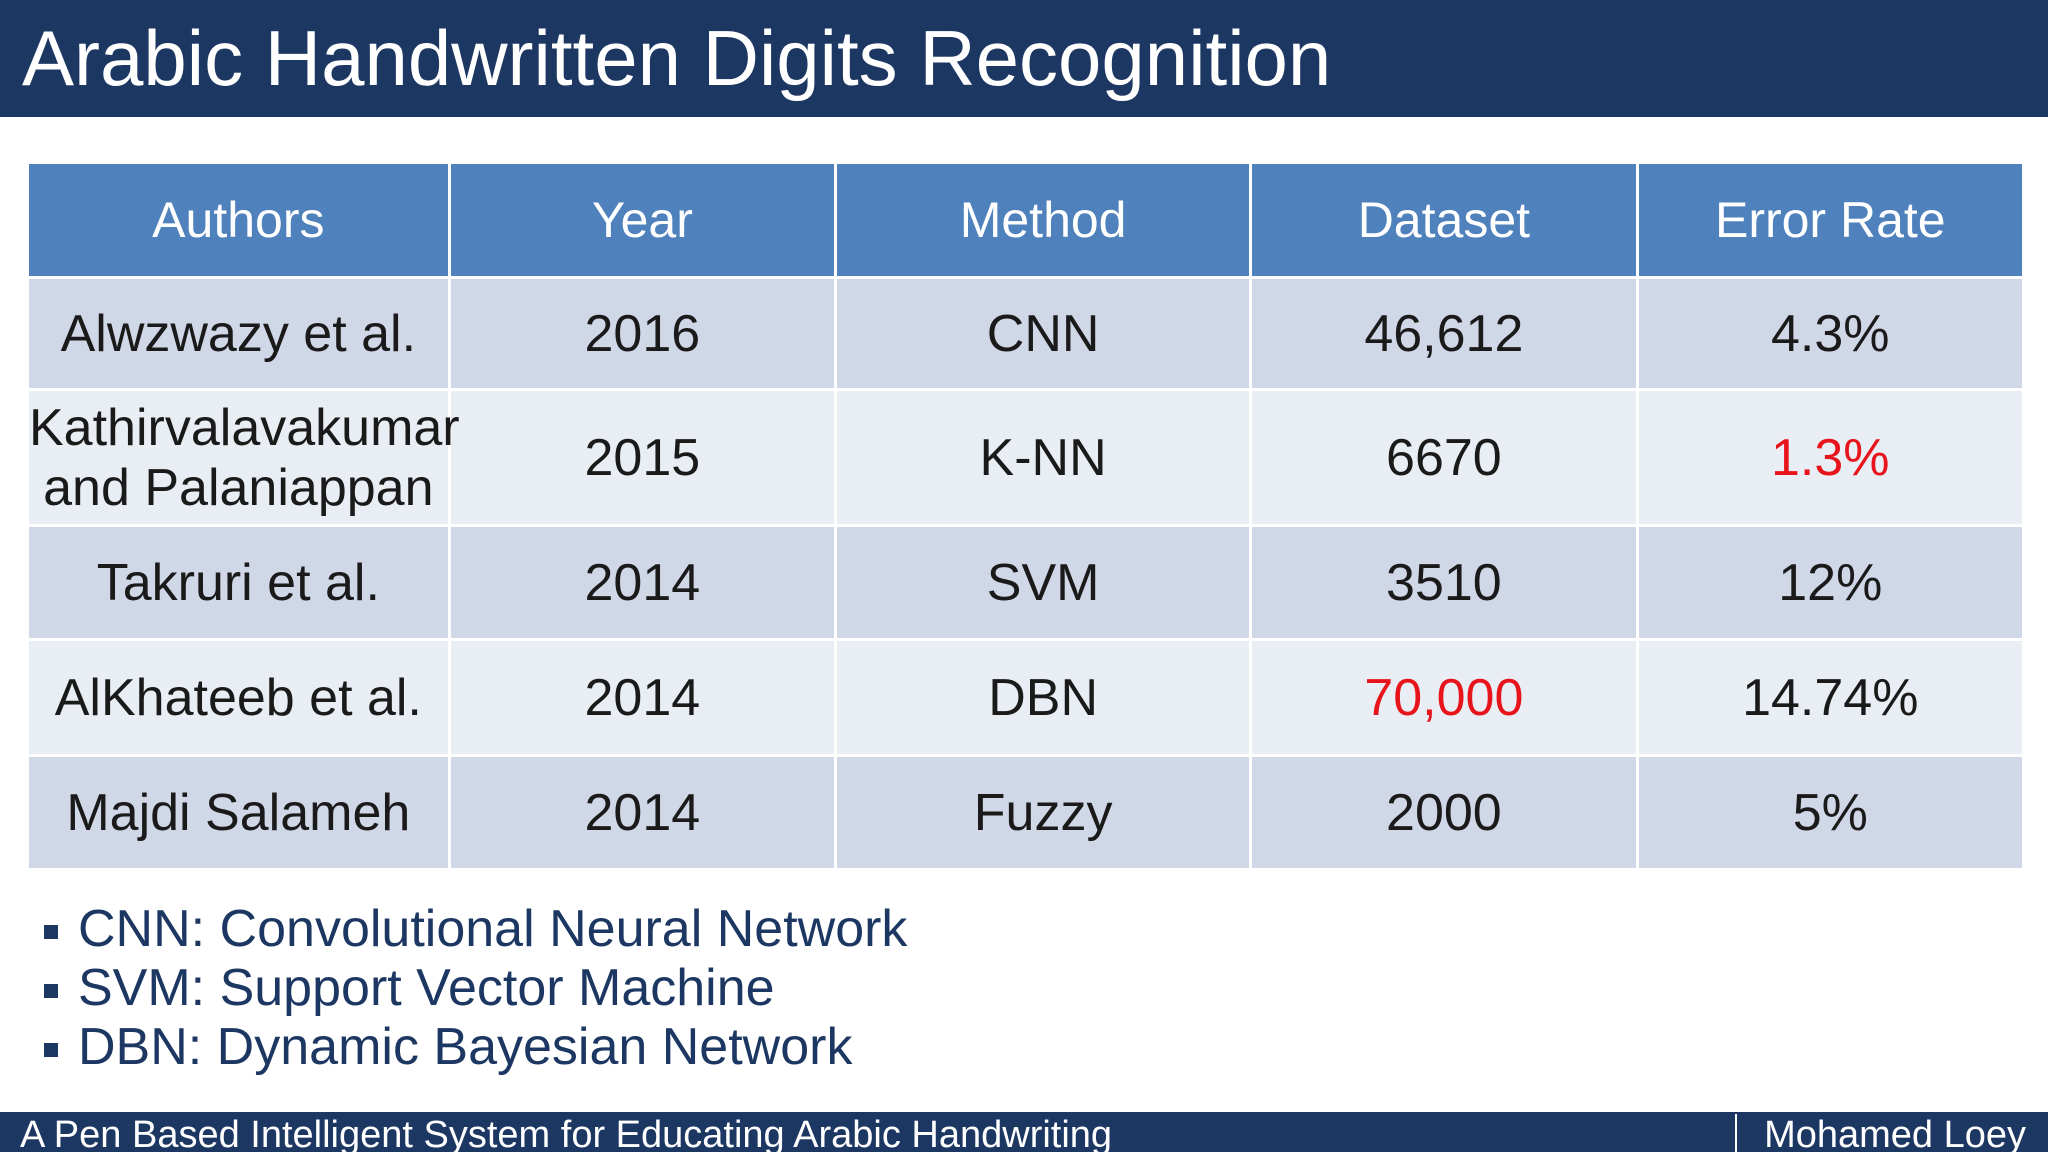 This screenshot has width=2048, height=1152. Describe the element at coordinates (1830, 333) in the screenshot. I see `cell-error-rate: 4.3%` at that location.